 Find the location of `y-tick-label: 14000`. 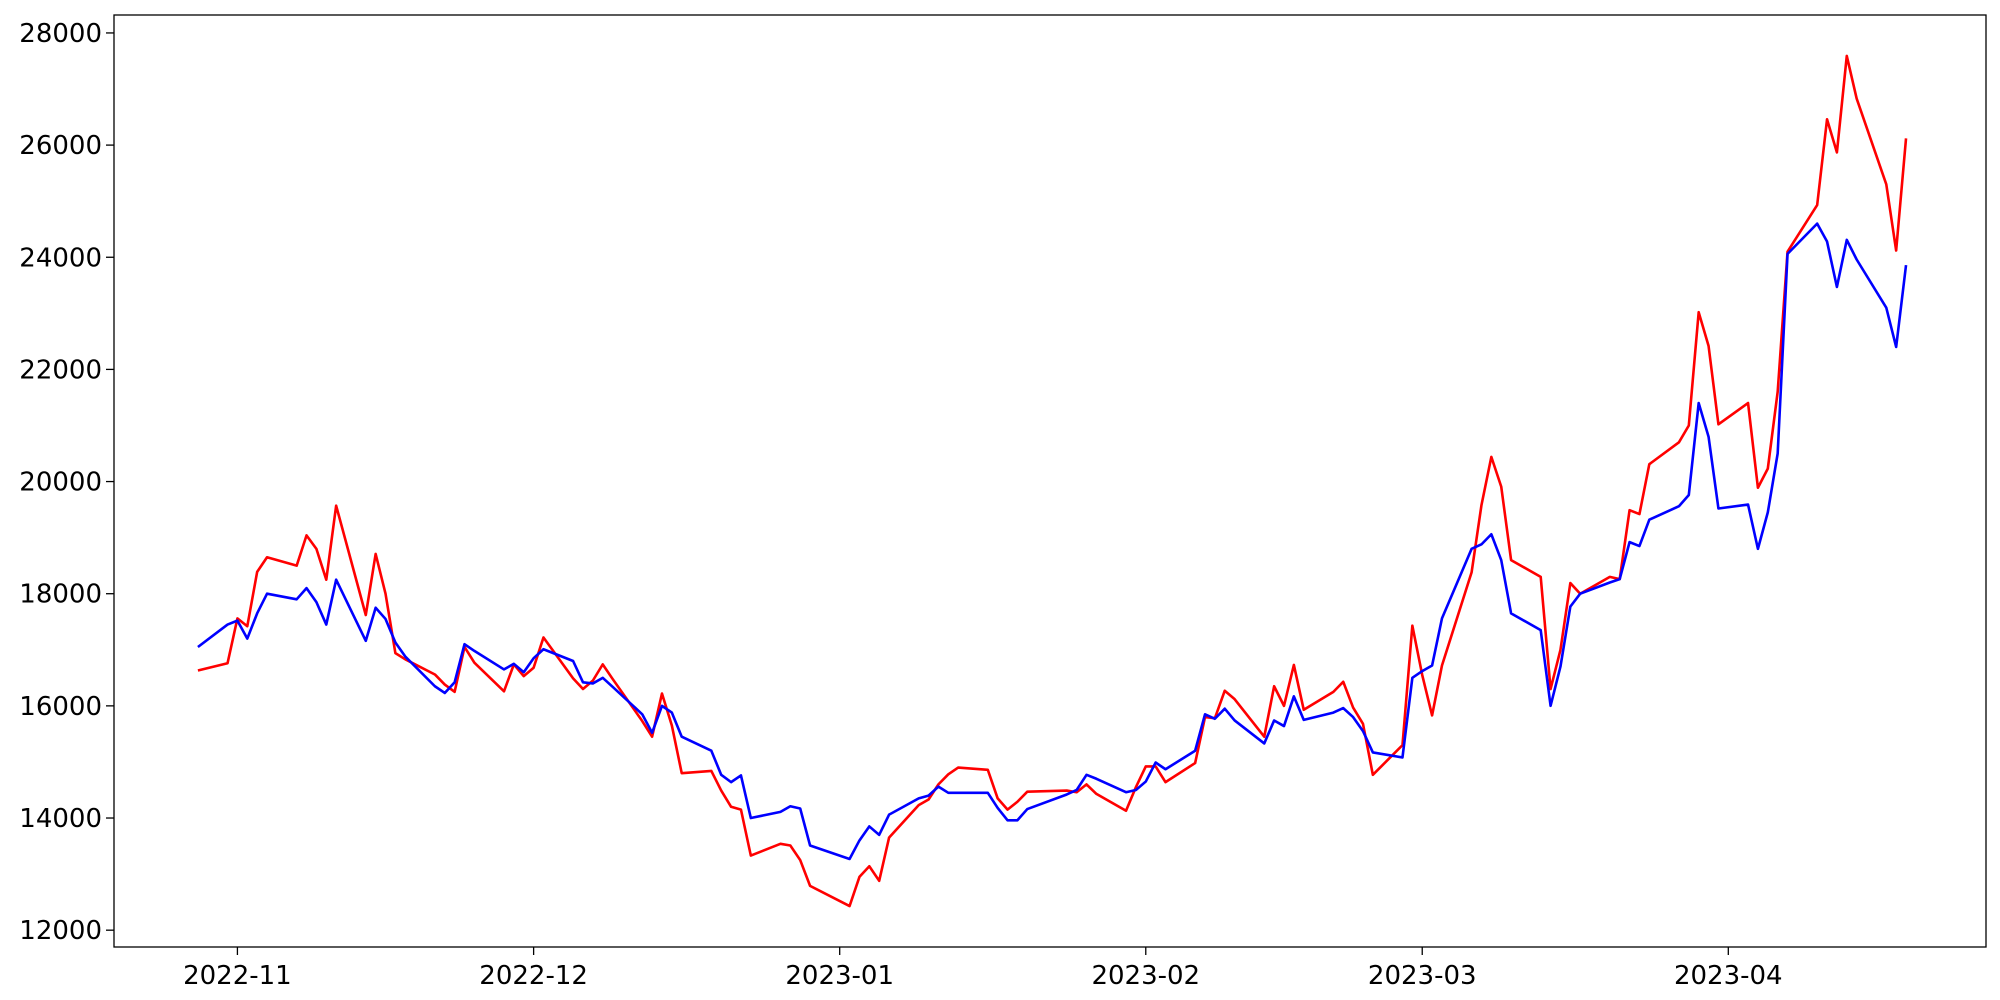

y-tick-label: 14000 is located at coordinates (60, 819).